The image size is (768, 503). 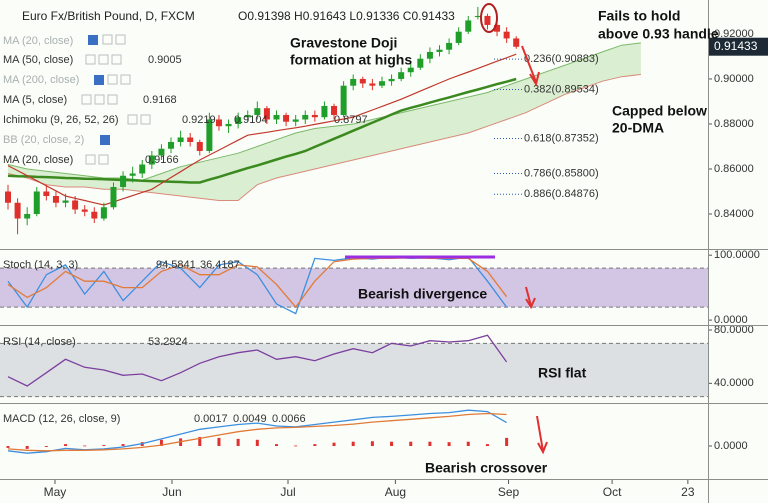 What do you see at coordinates (61, 120) in the screenshot?
I see `legend-label: Ichimoku (9, 26, 52, 26)` at bounding box center [61, 120].